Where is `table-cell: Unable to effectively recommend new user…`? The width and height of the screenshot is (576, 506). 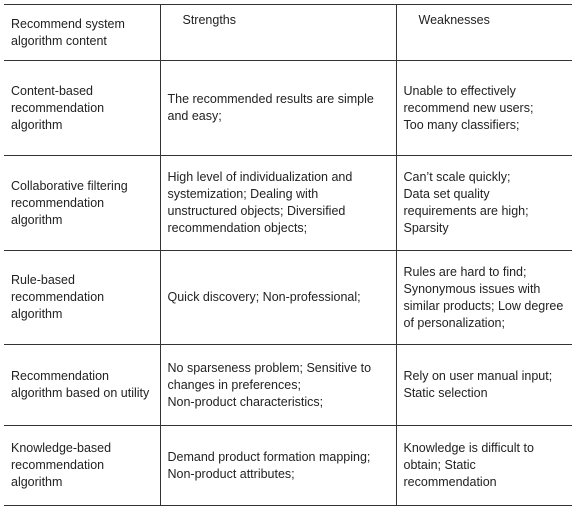
table-cell: Unable to effectively recommend new user… is located at coordinates (483, 108).